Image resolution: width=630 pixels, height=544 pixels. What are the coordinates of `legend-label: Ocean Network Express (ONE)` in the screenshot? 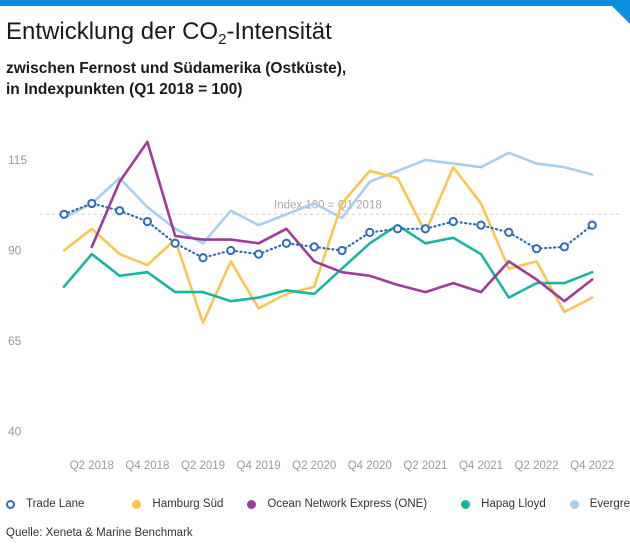 It's located at (347, 504).